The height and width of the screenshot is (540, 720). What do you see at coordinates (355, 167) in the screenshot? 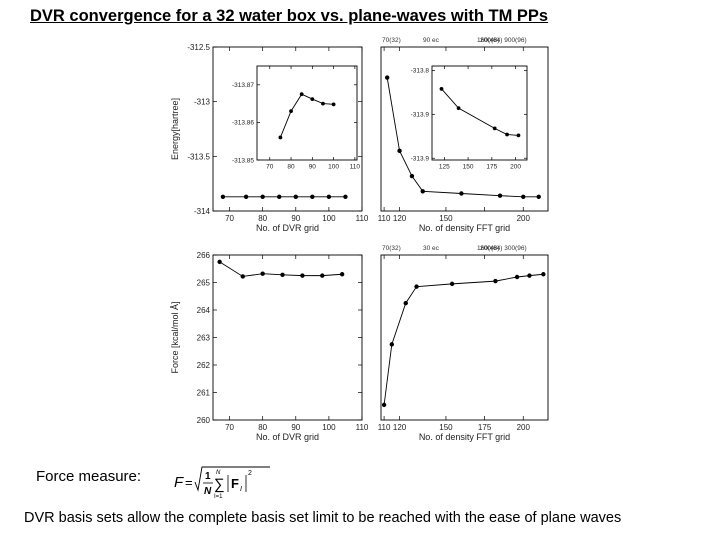
I see `panel1-inset-xtick-label: 110` at bounding box center [355, 167].